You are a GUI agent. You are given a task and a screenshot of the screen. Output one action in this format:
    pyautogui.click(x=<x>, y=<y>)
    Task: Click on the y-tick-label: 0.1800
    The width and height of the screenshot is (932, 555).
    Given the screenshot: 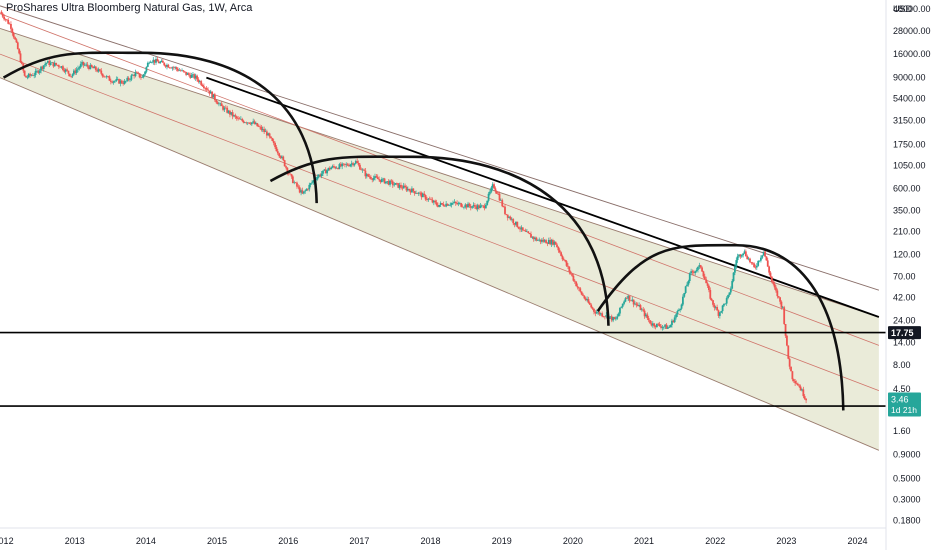 What is the action you would take?
    pyautogui.click(x=907, y=521)
    